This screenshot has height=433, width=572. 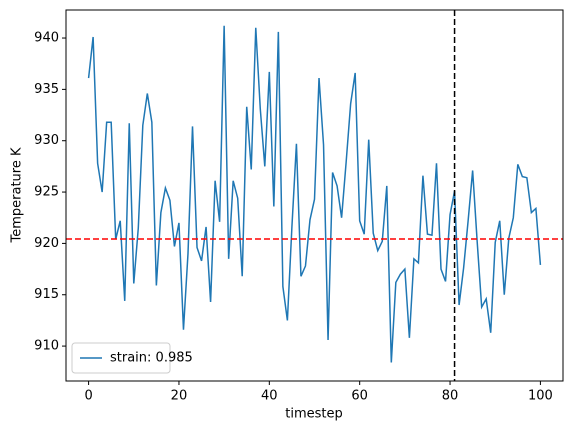 What do you see at coordinates (46, 294) in the screenshot?
I see `y-tick-label: 915` at bounding box center [46, 294].